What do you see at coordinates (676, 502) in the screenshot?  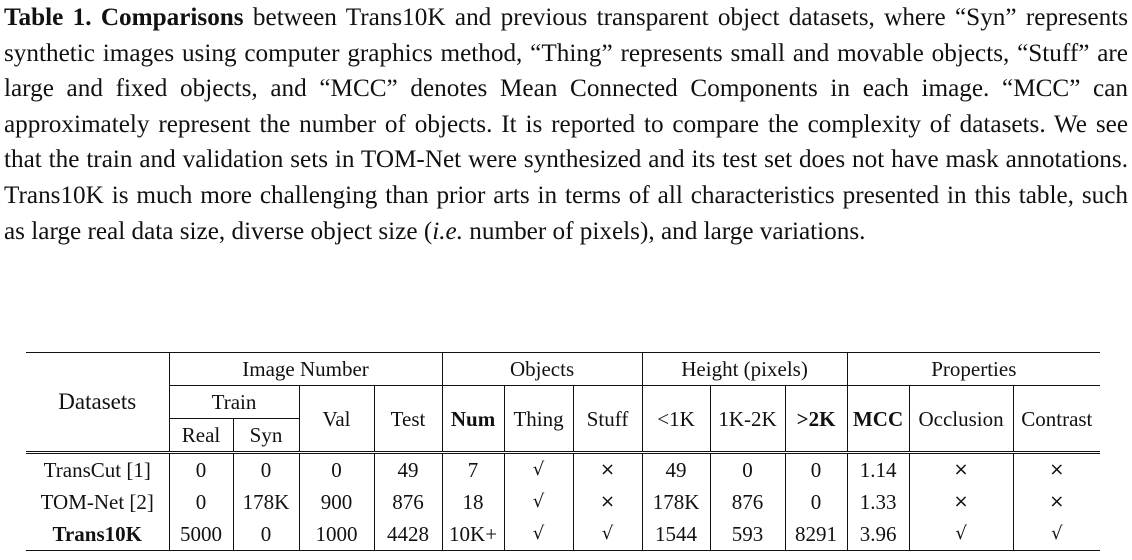 I see `cell-lt1k: 178K` at bounding box center [676, 502].